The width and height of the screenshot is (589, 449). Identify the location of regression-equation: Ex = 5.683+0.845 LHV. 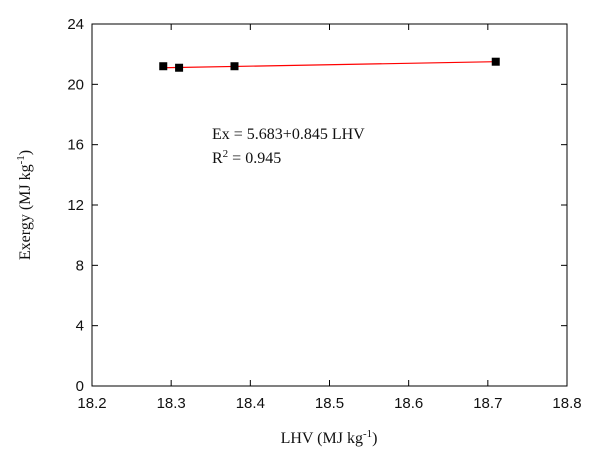
(288, 134).